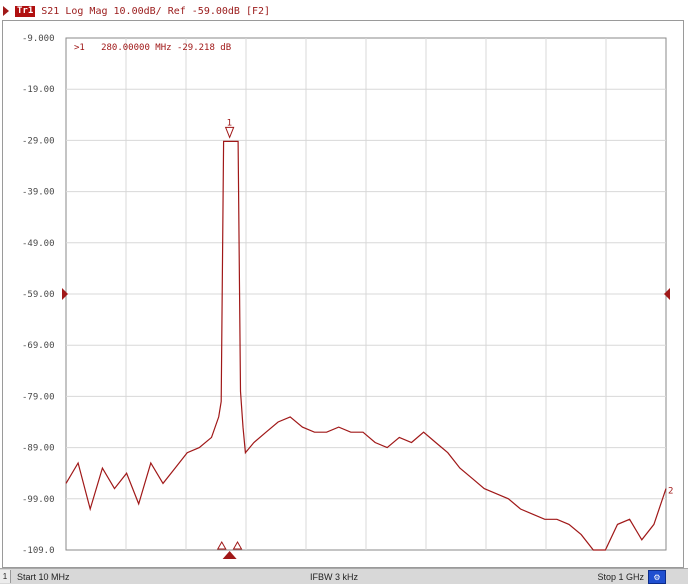  What do you see at coordinates (229, 555) in the screenshot?
I see `active-marker-arrow-icon` at bounding box center [229, 555].